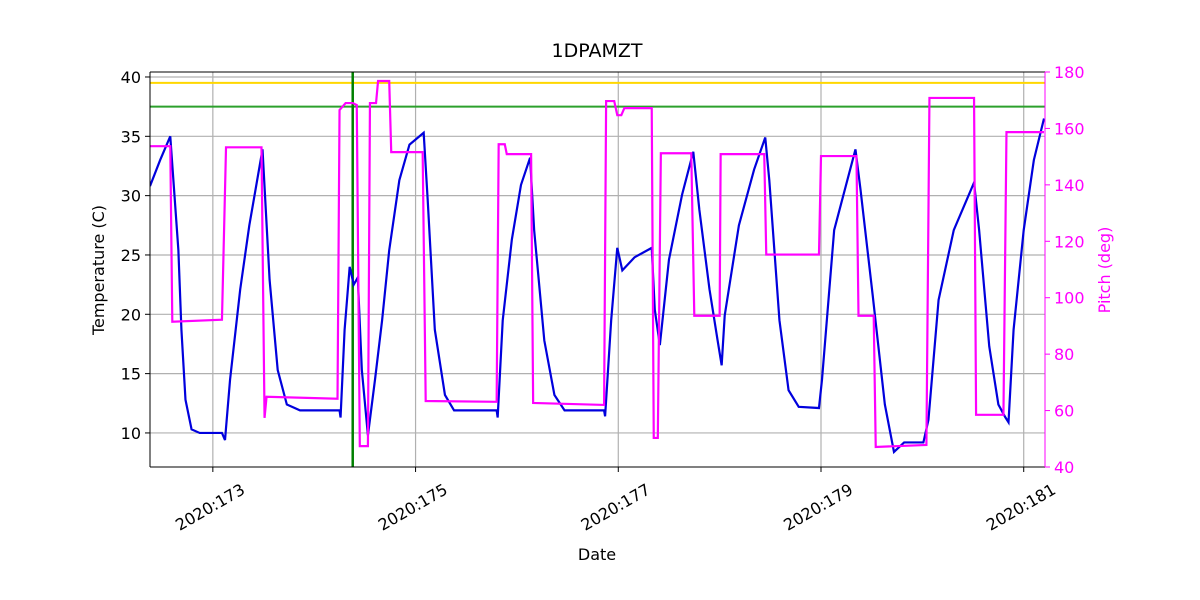 The height and width of the screenshot is (600, 1200). I want to click on y2-tick-label: 140, so click(1069, 185).